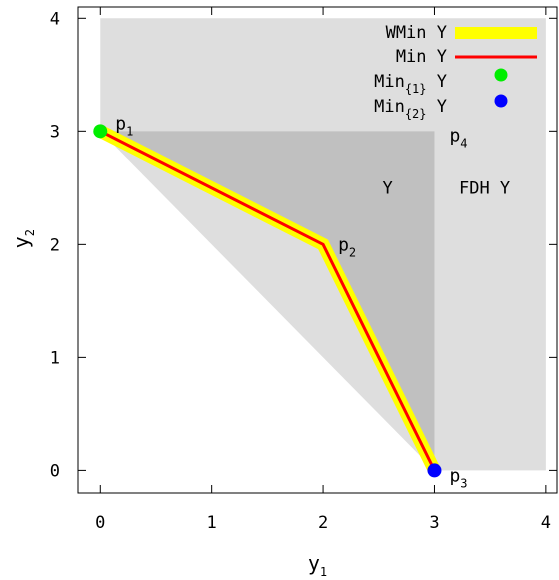 The height and width of the screenshot is (580, 559). What do you see at coordinates (458, 137) in the screenshot?
I see `point-label-p4: p4` at bounding box center [458, 137].